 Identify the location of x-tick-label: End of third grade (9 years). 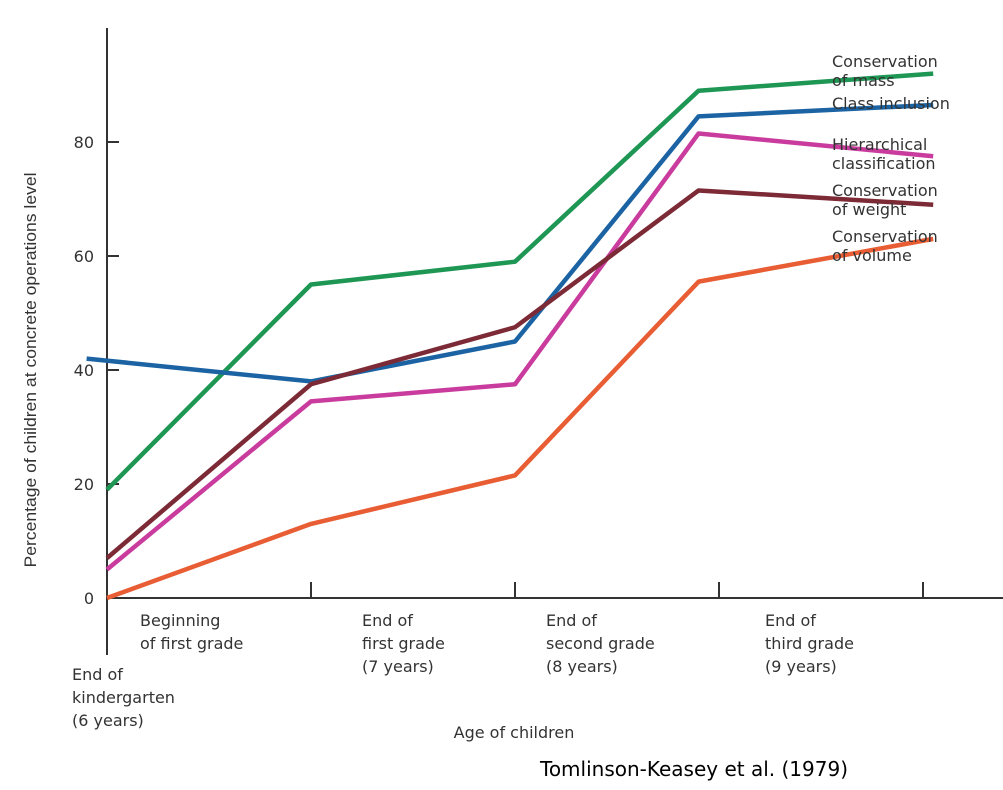
(809, 643).